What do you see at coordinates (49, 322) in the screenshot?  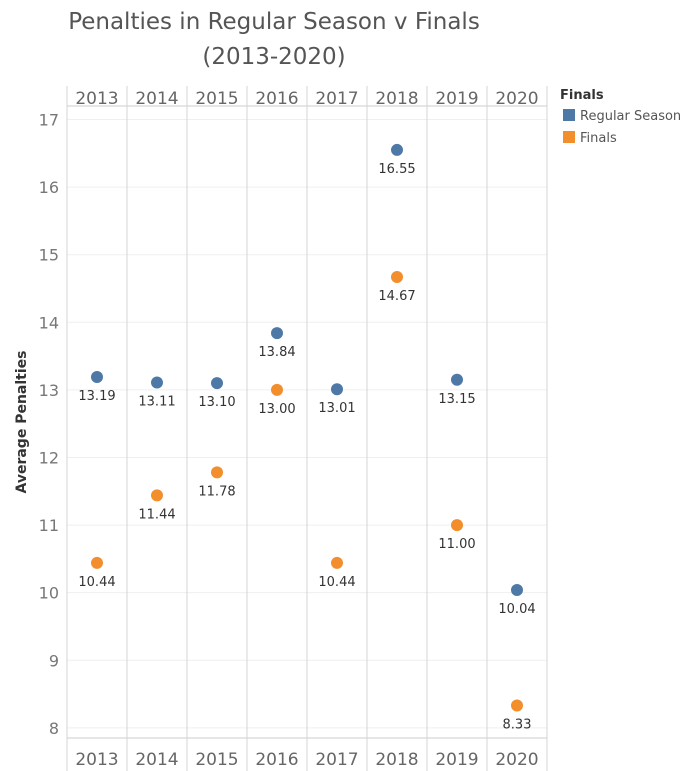 I see `y-tick-label: 14` at bounding box center [49, 322].